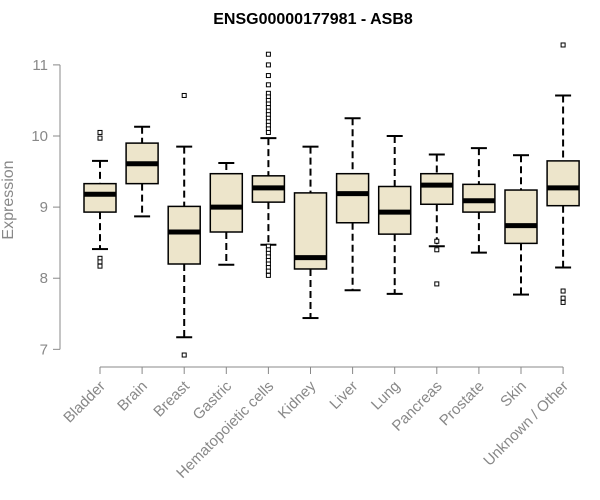 The width and height of the screenshot is (600, 500). Describe the element at coordinates (437, 220) in the screenshot. I see `box-pancreas` at that location.